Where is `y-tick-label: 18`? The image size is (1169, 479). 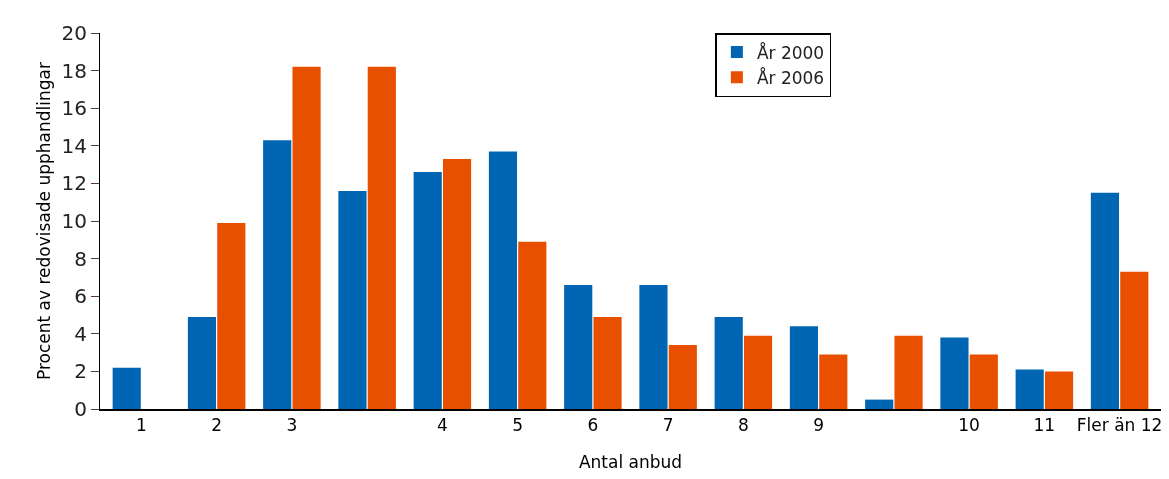 y-tick-label: 18 is located at coordinates (74, 70).